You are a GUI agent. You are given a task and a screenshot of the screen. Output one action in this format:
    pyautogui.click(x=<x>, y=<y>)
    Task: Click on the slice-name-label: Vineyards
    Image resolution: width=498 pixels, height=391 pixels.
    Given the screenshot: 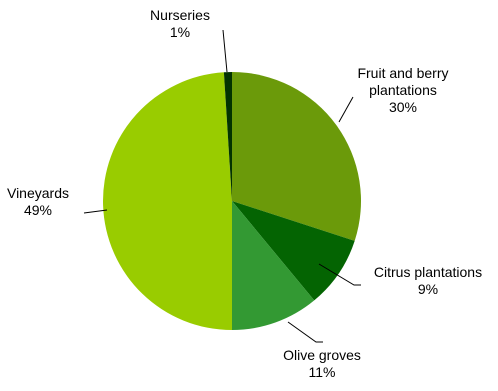 What is the action you would take?
    pyautogui.click(x=38, y=193)
    